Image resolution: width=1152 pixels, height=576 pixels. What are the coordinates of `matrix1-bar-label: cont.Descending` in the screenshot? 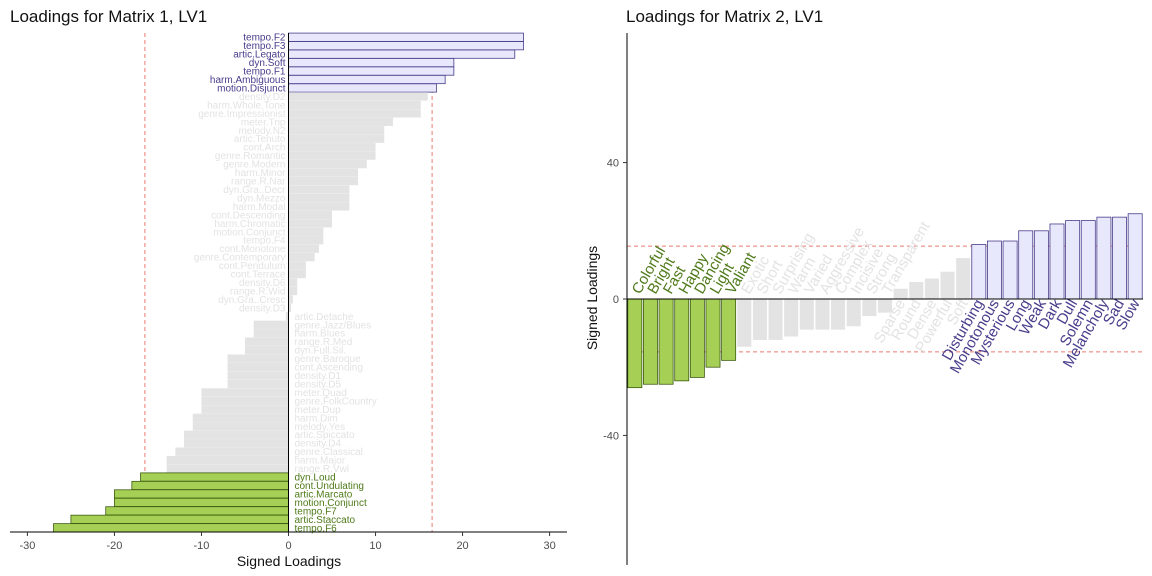 It's located at (248, 215).